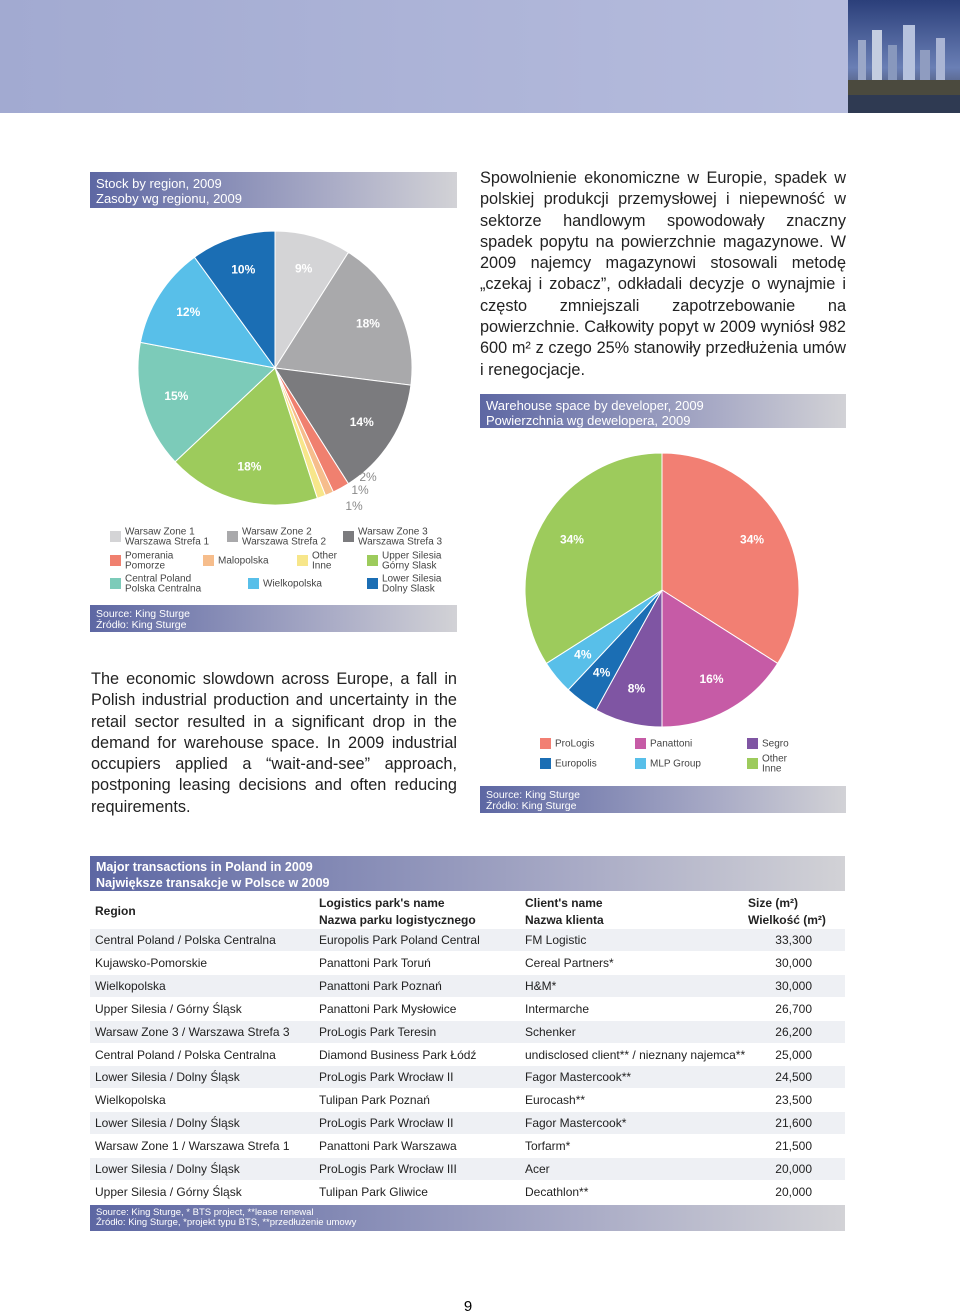 This screenshot has width=960, height=1316. Describe the element at coordinates (388, 1169) in the screenshot. I see `table-cell: ProLogis Park Wrocław III` at that location.